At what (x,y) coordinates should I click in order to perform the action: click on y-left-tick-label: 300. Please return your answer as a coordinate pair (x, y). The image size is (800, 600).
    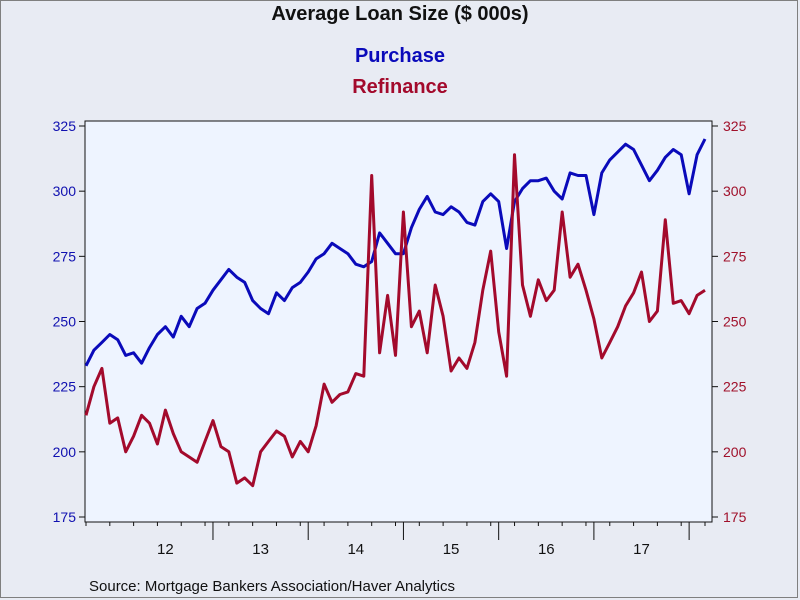
    Looking at the image, I should click on (65, 191).